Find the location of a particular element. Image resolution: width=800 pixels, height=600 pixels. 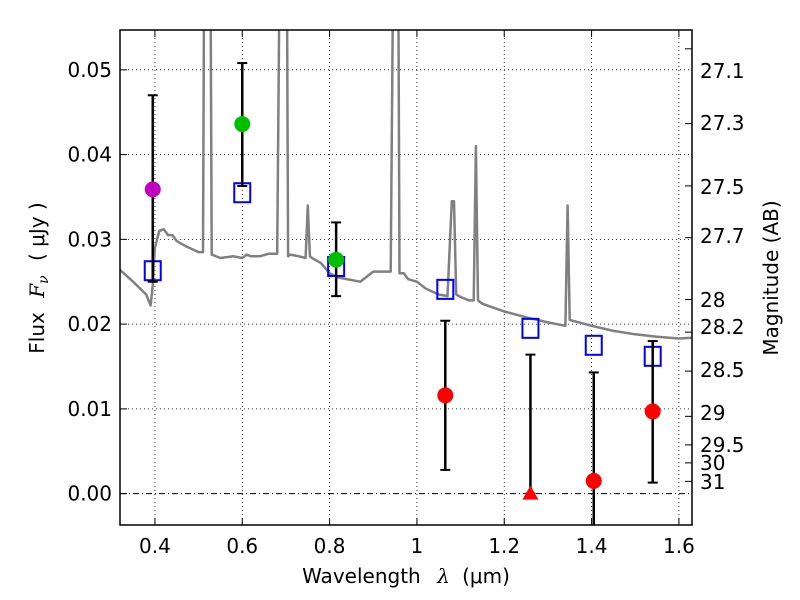

y2-tick-label: 27.1 is located at coordinates (722, 71).